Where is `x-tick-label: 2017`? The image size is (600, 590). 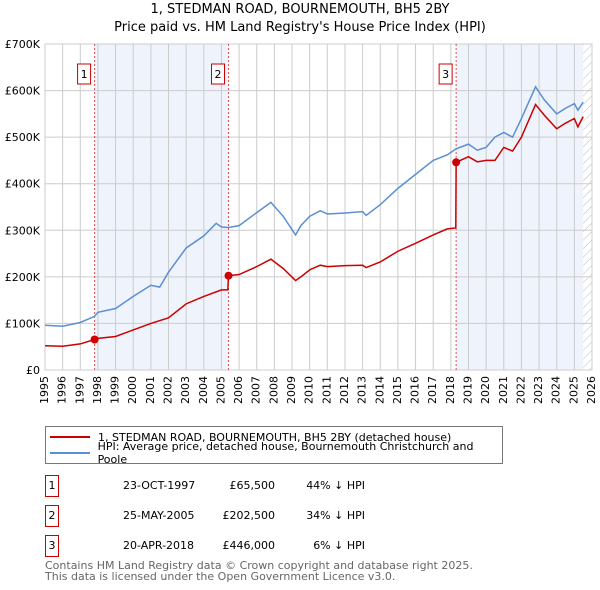 x-tick-label: 2017 is located at coordinates (432, 390).